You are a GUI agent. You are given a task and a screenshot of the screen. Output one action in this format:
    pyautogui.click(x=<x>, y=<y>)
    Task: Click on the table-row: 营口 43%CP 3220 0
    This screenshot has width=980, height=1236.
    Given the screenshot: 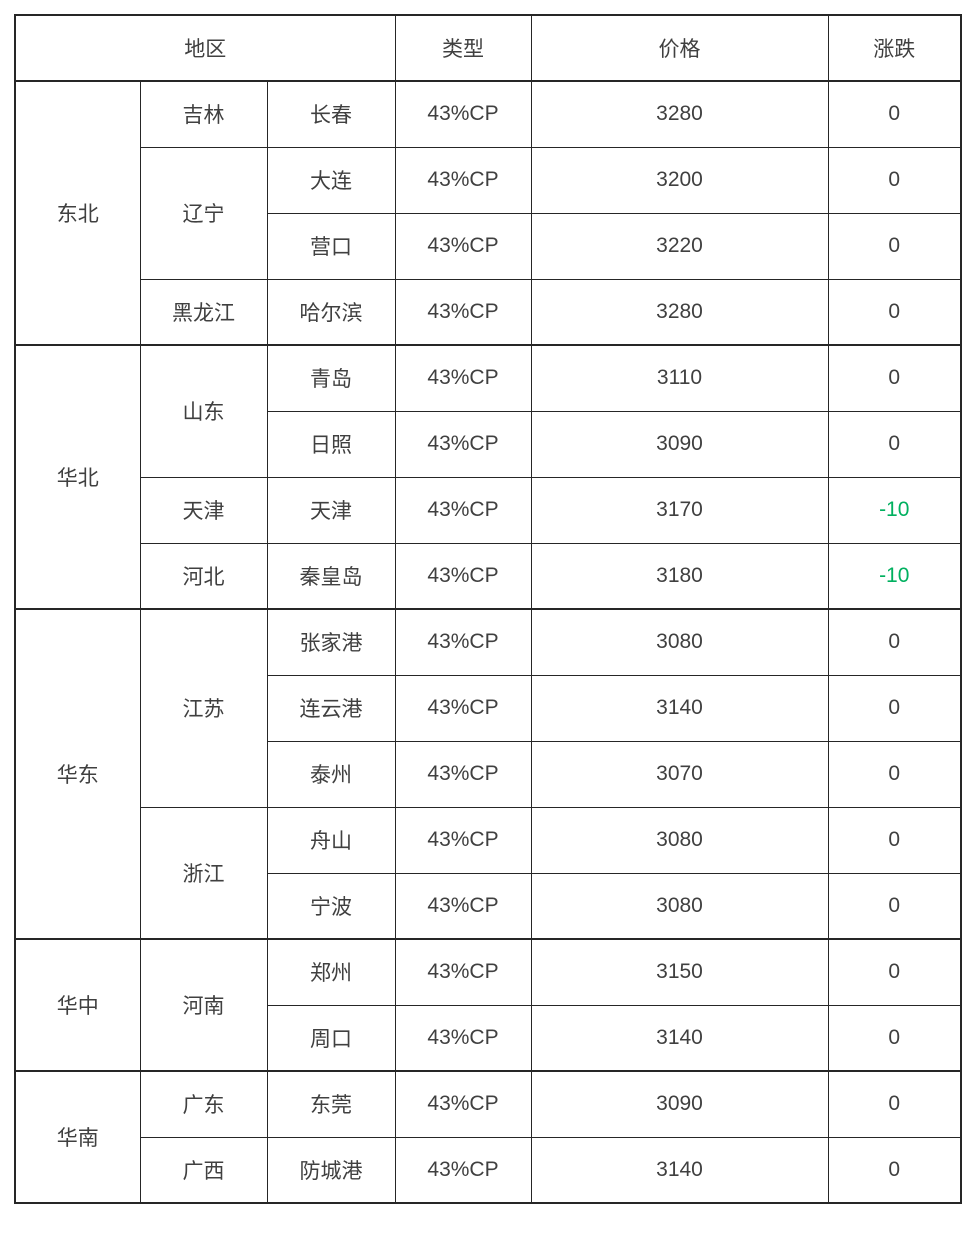 What is the action you would take?
    pyautogui.click(x=488, y=246)
    